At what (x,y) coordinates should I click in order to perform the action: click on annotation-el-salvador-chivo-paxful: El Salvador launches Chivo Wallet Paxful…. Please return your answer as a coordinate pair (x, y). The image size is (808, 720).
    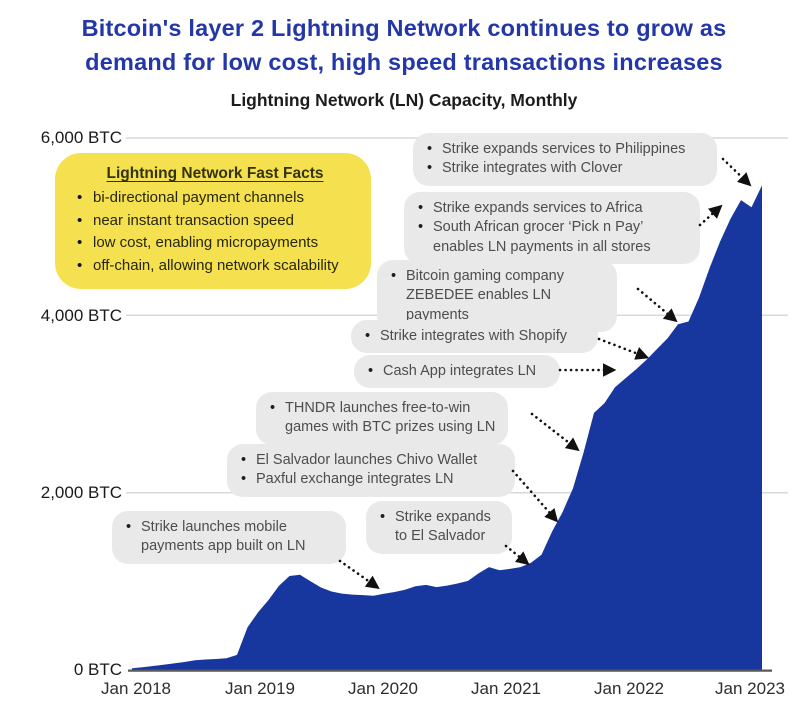
    Looking at the image, I should click on (371, 470).